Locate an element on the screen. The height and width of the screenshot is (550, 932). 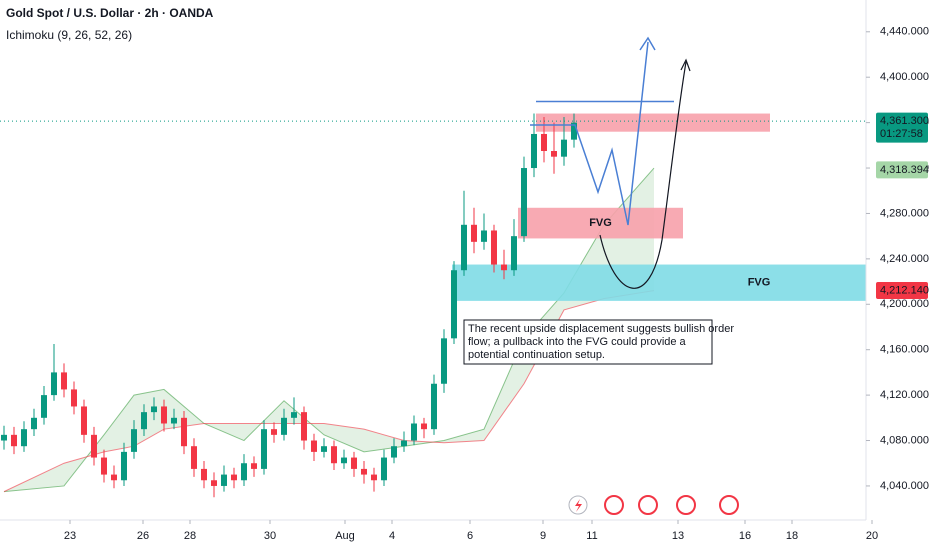
y-tick-label: 4,200.000 is located at coordinates (904, 304).